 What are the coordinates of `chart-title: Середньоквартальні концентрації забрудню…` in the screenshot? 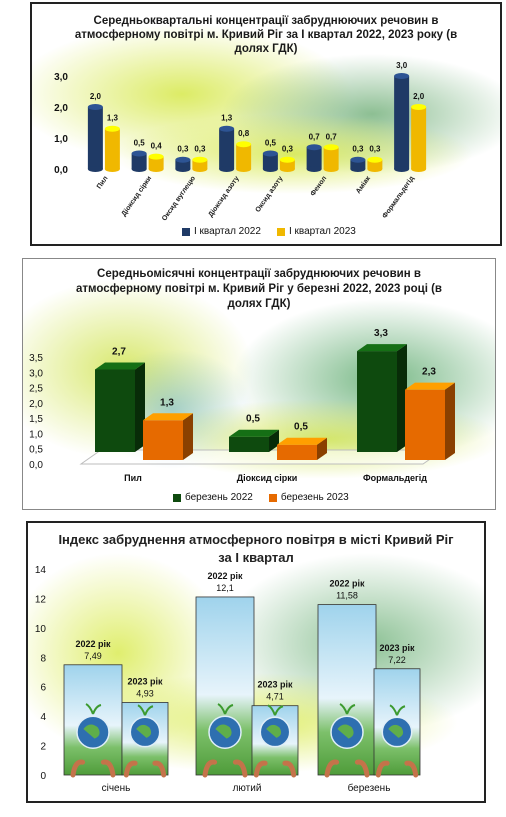 It's located at (266, 35).